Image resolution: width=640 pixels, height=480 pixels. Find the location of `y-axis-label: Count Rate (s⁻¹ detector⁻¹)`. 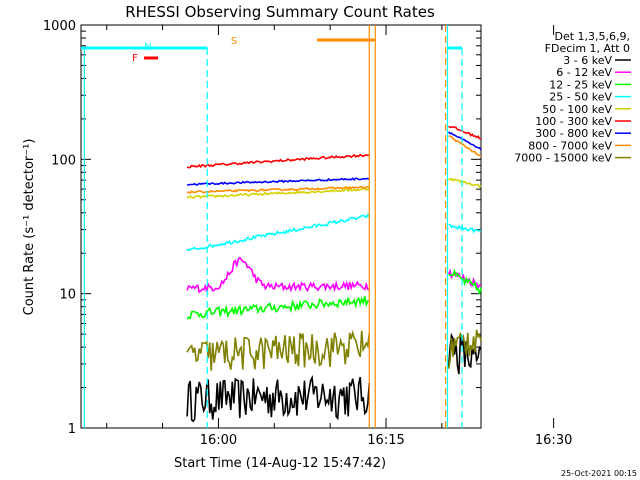

y-axis-label: Count Rate (s⁻¹ detector⁻¹) is located at coordinates (29, 227).